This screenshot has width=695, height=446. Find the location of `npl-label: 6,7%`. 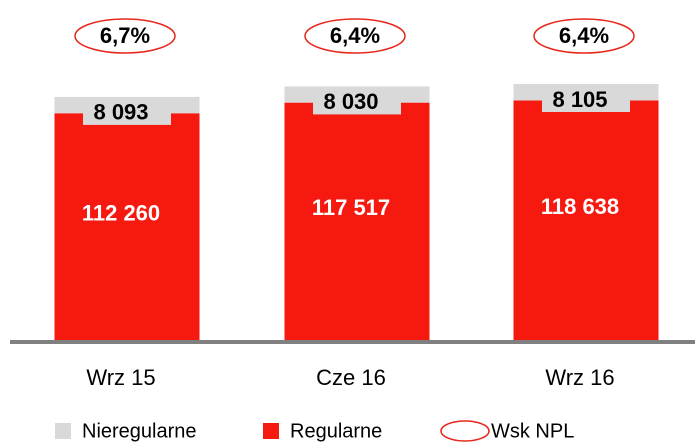

npl-label: 6,7% is located at coordinates (125, 35).